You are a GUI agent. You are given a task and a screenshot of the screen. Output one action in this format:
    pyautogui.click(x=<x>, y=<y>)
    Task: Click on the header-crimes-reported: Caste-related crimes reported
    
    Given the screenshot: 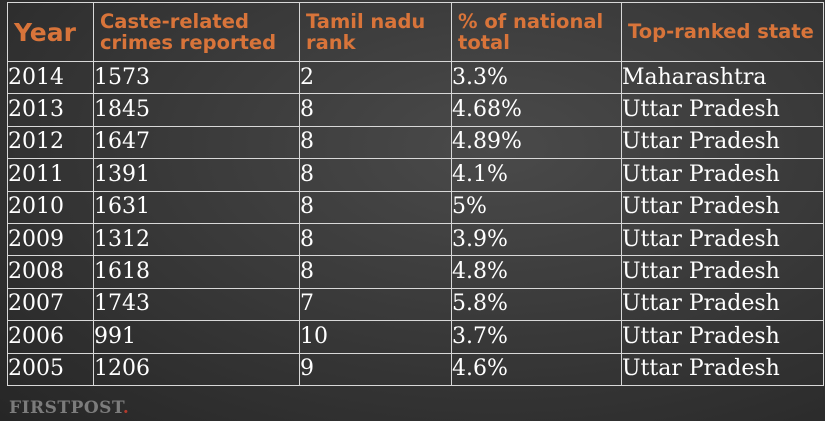 What is the action you would take?
    pyautogui.click(x=196, y=32)
    